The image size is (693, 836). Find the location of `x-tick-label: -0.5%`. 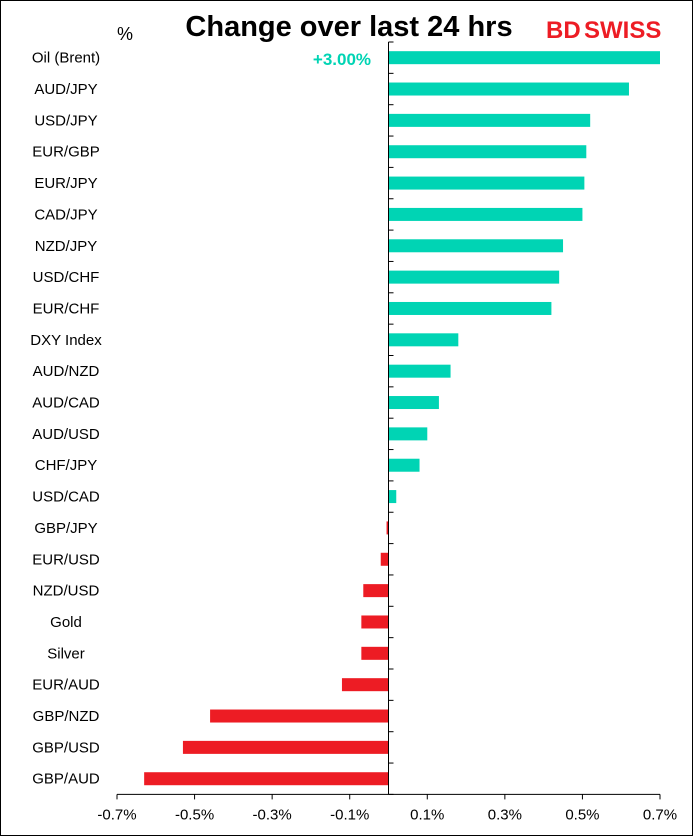

x-tick-label: -0.5% is located at coordinates (194, 814).